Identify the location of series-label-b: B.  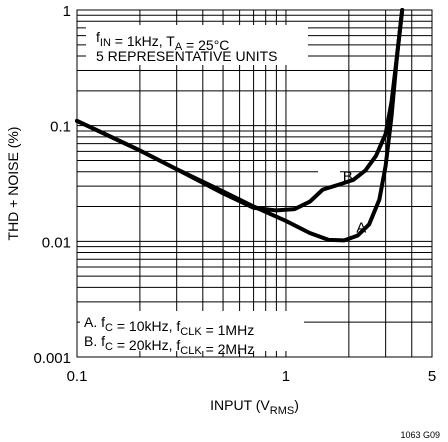
(348, 177).